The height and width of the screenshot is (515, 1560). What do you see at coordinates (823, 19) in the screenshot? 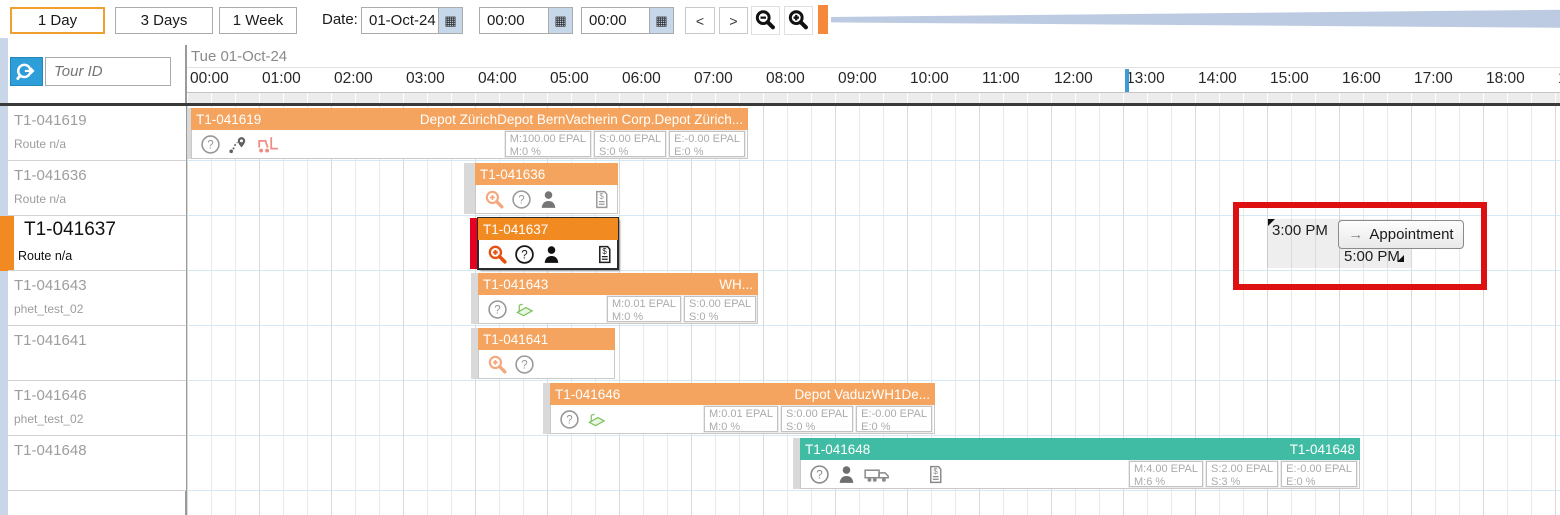
I see `timeline-zoom-slider-handle` at bounding box center [823, 19].